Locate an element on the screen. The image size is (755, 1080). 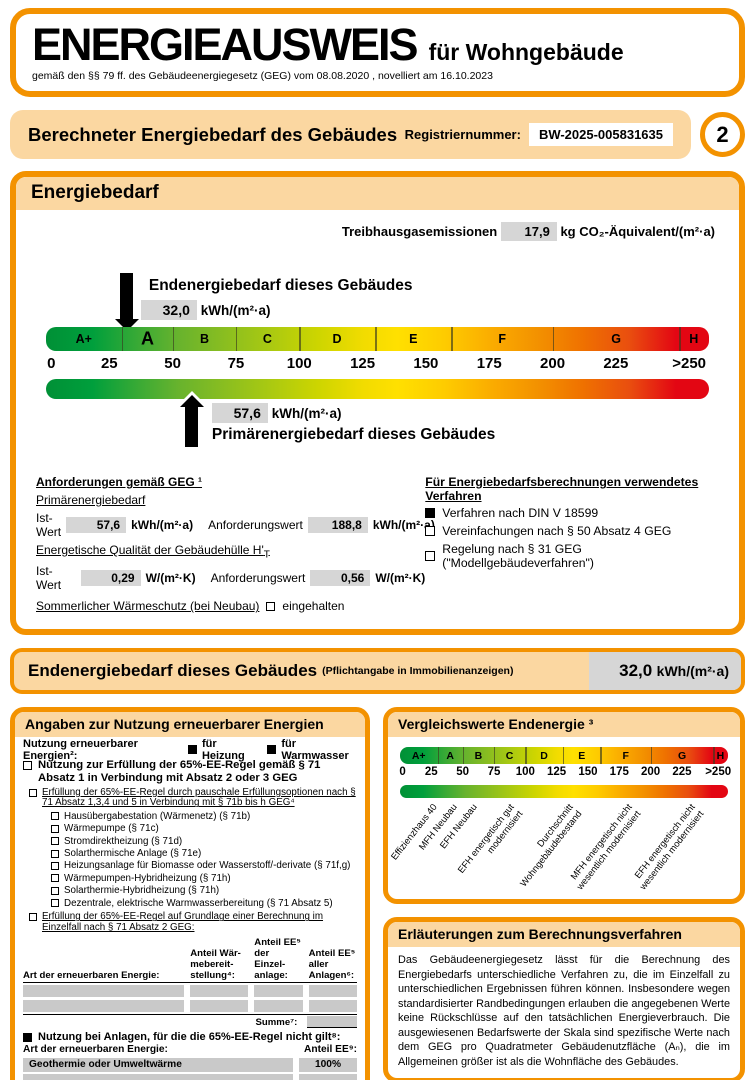
envelope-ist-value: 0,29 is located at coordinates (110, 578).